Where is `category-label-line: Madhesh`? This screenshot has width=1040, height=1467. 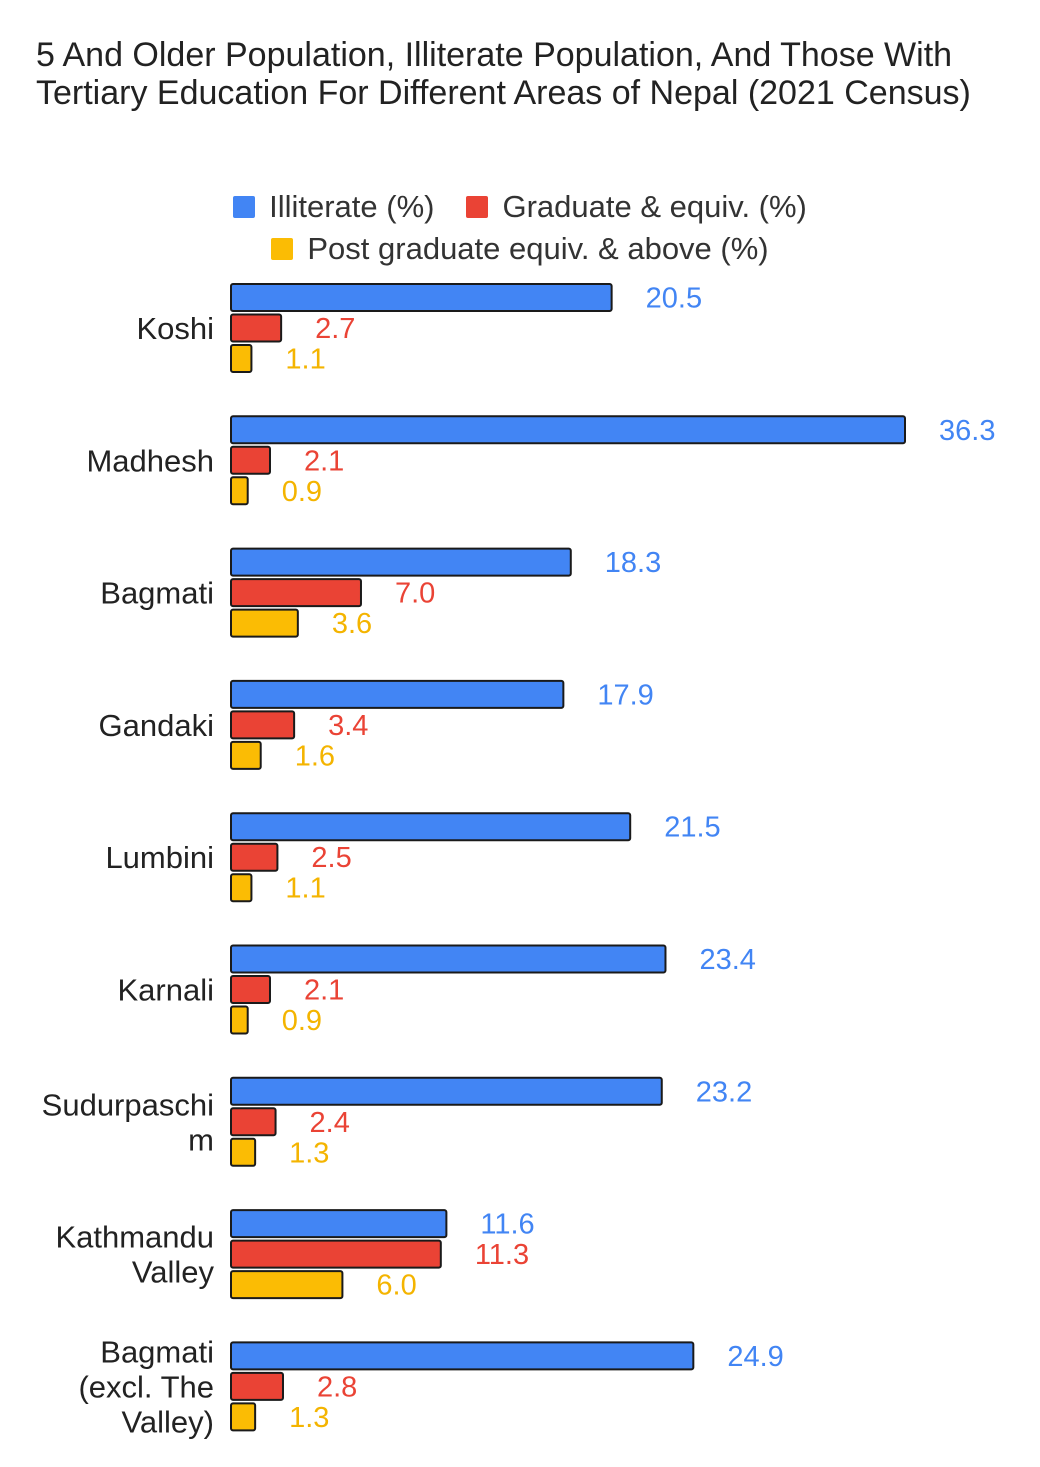
category-label-line: Madhesh is located at coordinates (150, 460).